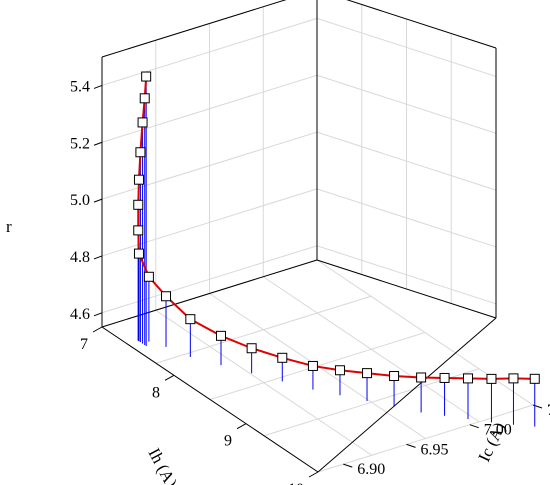 The height and width of the screenshot is (485, 550). I want to click on z-tick-label: 5.0, so click(80, 200).